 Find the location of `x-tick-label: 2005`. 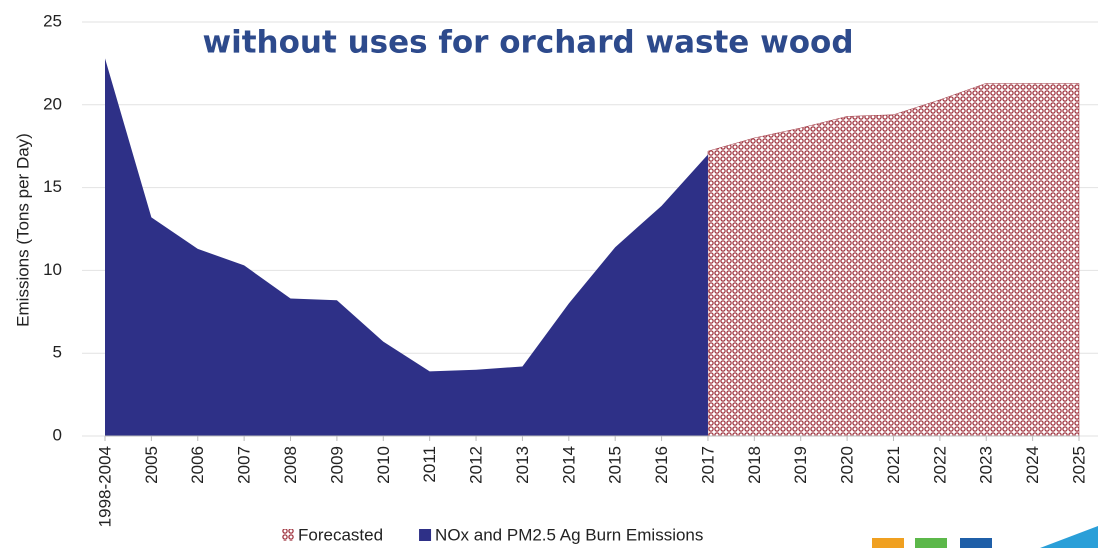

x-tick-label: 2005 is located at coordinates (151, 465).